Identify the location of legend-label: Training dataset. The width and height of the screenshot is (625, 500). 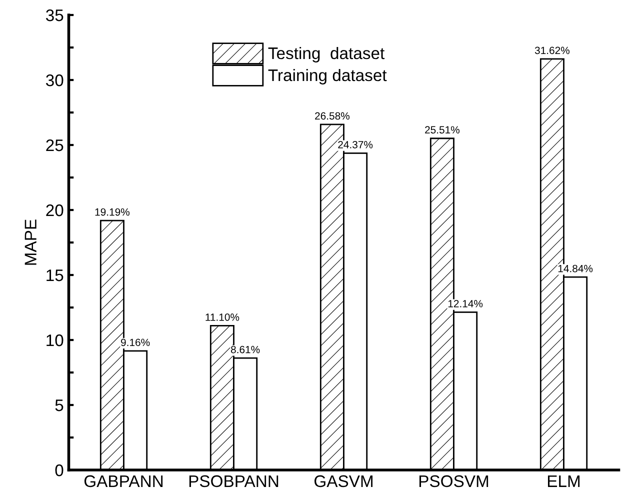
(327, 76).